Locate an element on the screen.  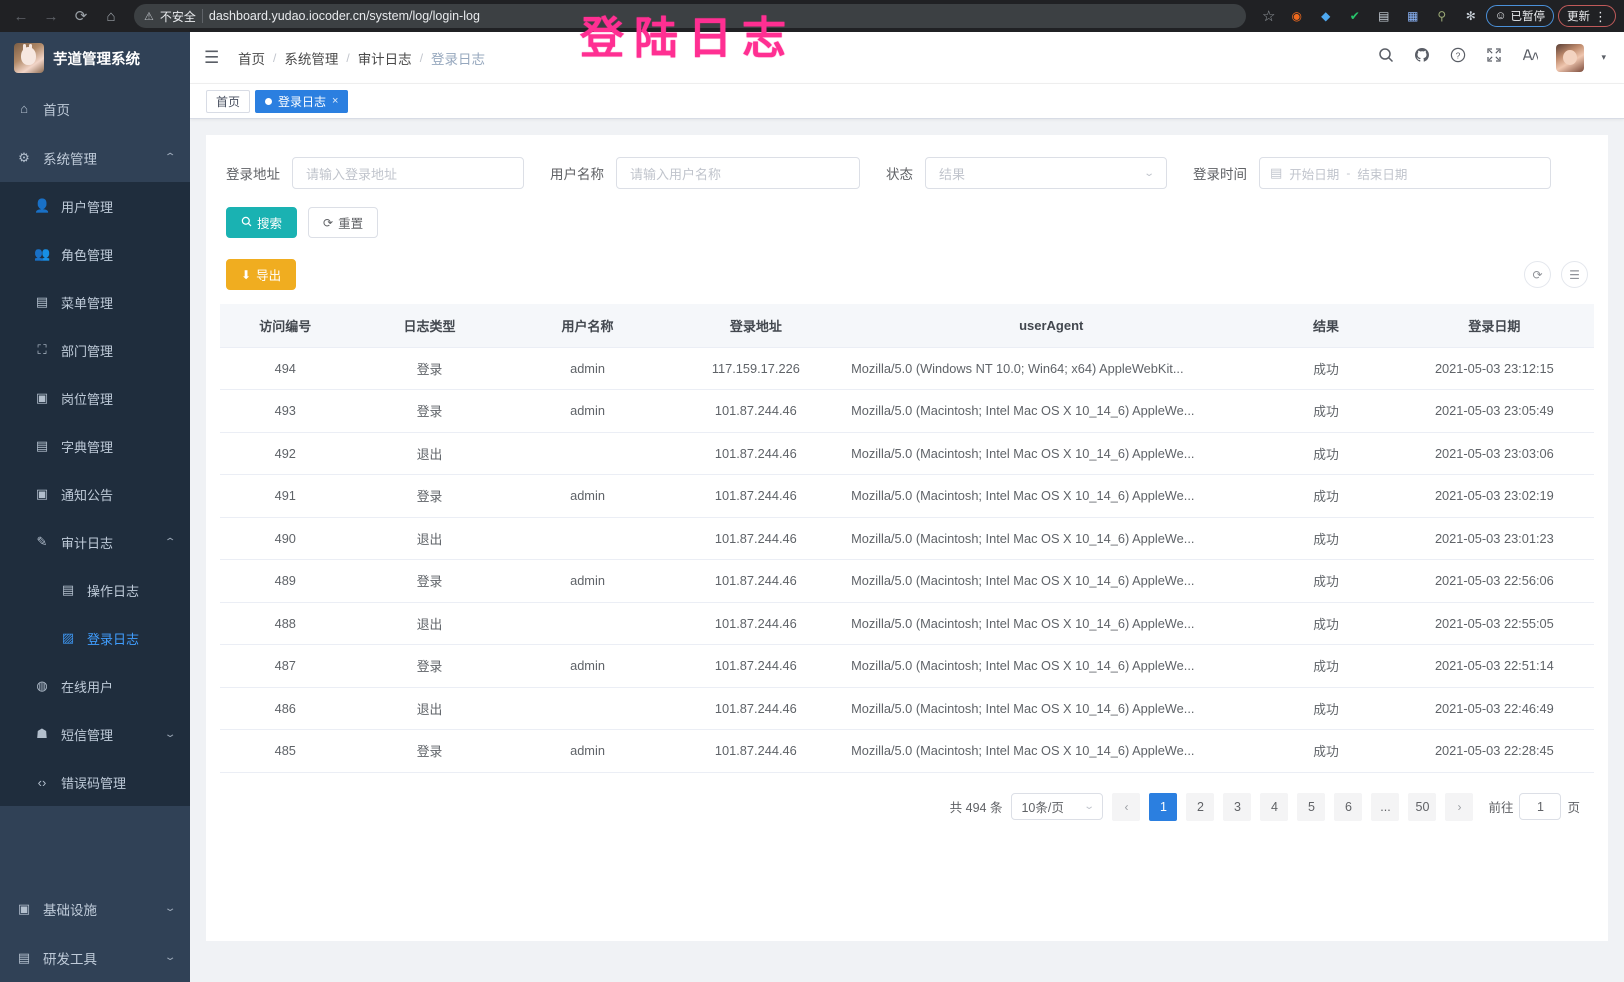
column-settings-tool-icon: ☰ is located at coordinates (1574, 274).